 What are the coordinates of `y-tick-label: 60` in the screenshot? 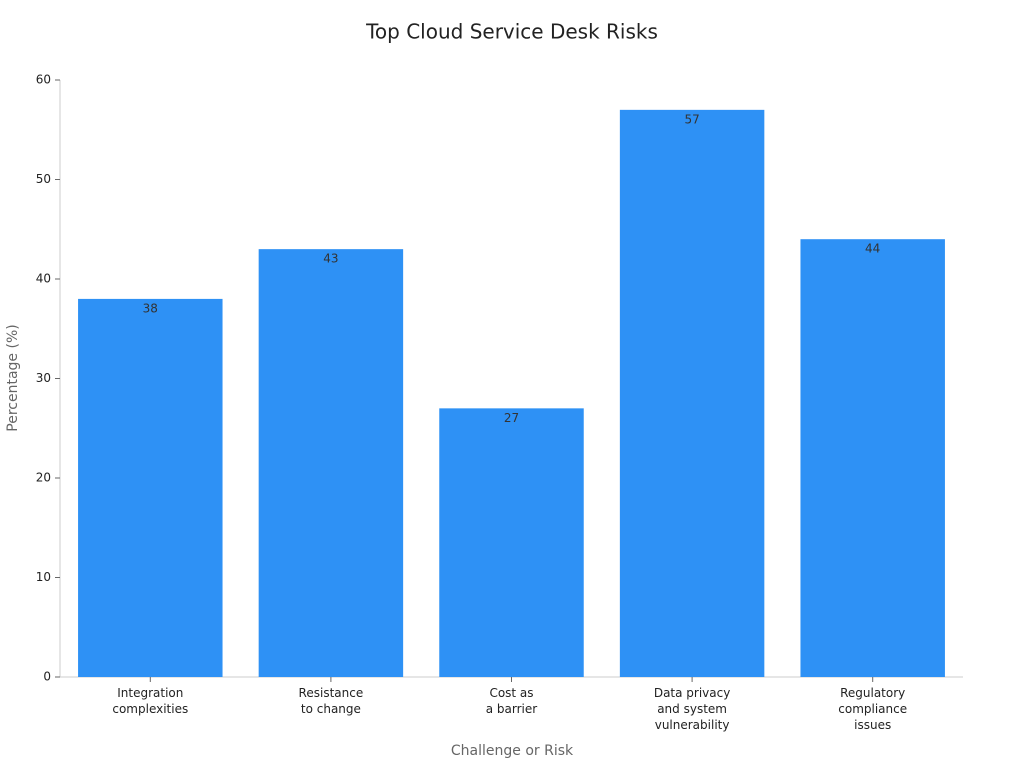 It's located at (43, 80).